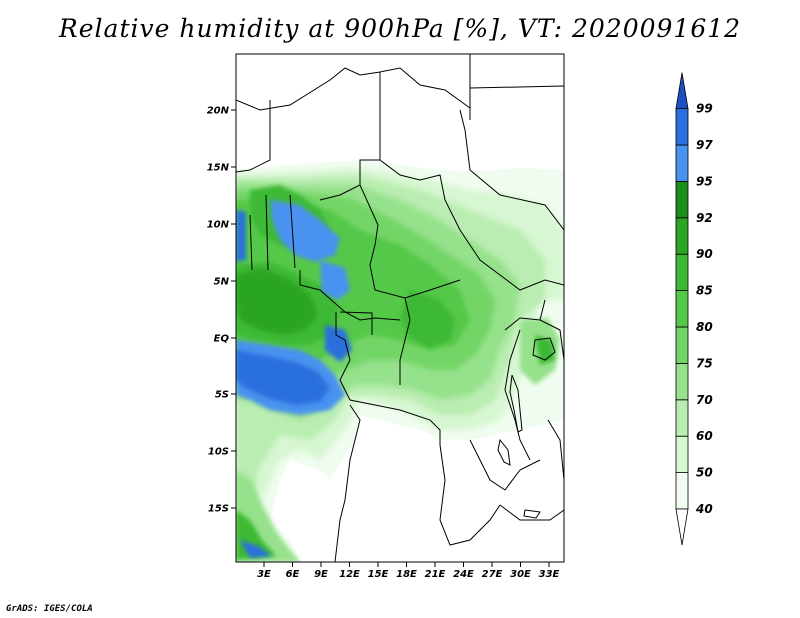 The height and width of the screenshot is (618, 800). What do you see at coordinates (293, 574) in the screenshot?
I see `lon-tick-label: 6E` at bounding box center [293, 574].